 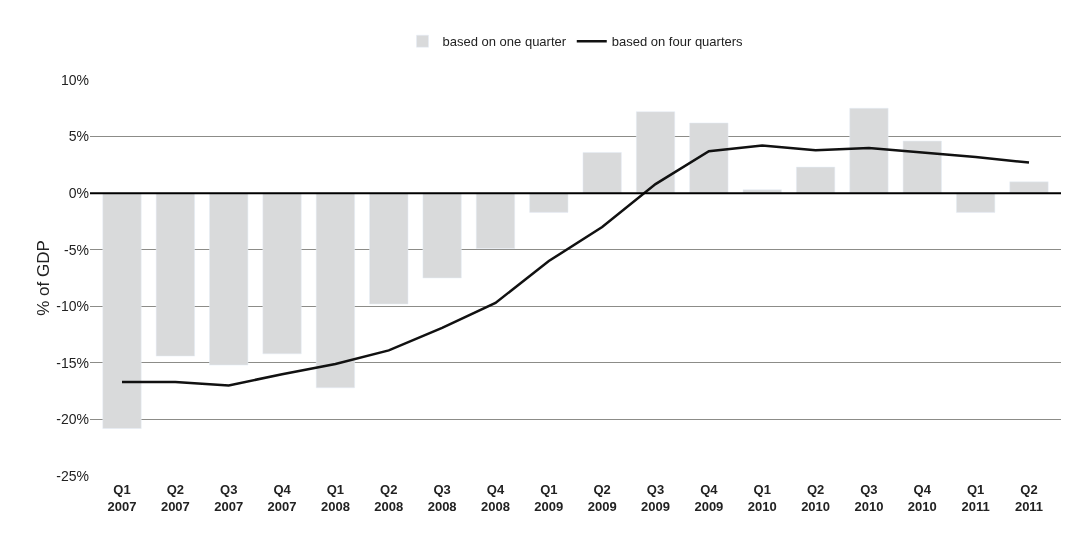 I want to click on legend-label: based on four quarters, so click(x=677, y=42).